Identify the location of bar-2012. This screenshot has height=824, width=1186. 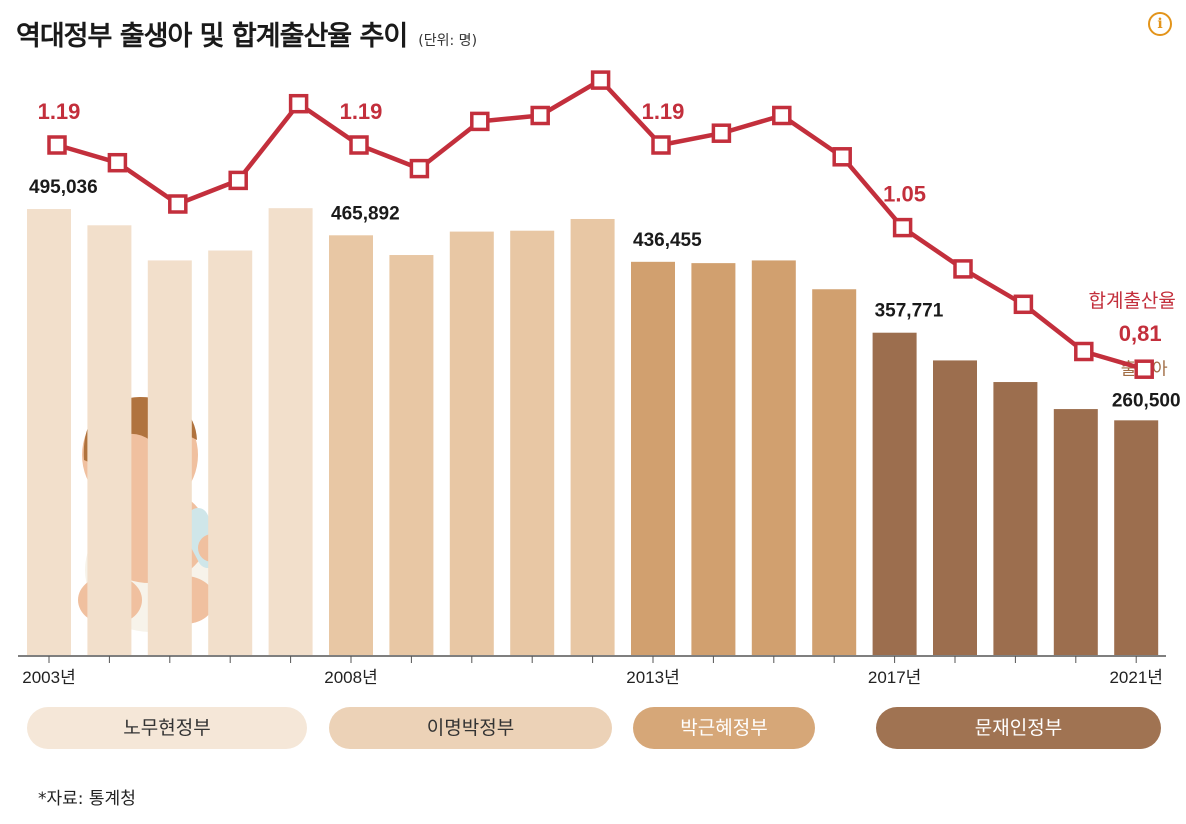
(592, 436).